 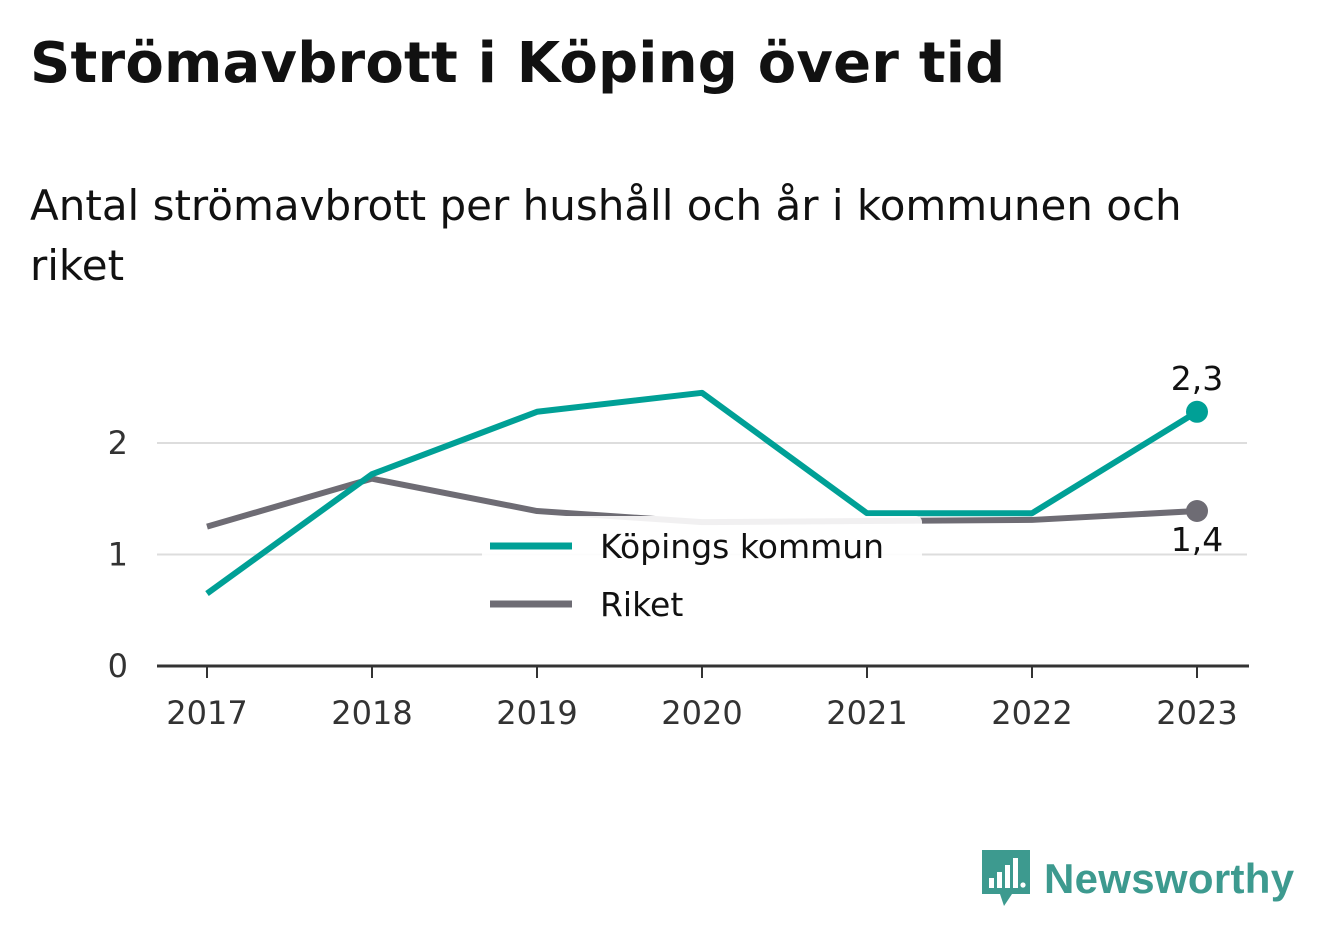 I want to click on x-tick-label-2017: 2017, so click(x=206, y=713).